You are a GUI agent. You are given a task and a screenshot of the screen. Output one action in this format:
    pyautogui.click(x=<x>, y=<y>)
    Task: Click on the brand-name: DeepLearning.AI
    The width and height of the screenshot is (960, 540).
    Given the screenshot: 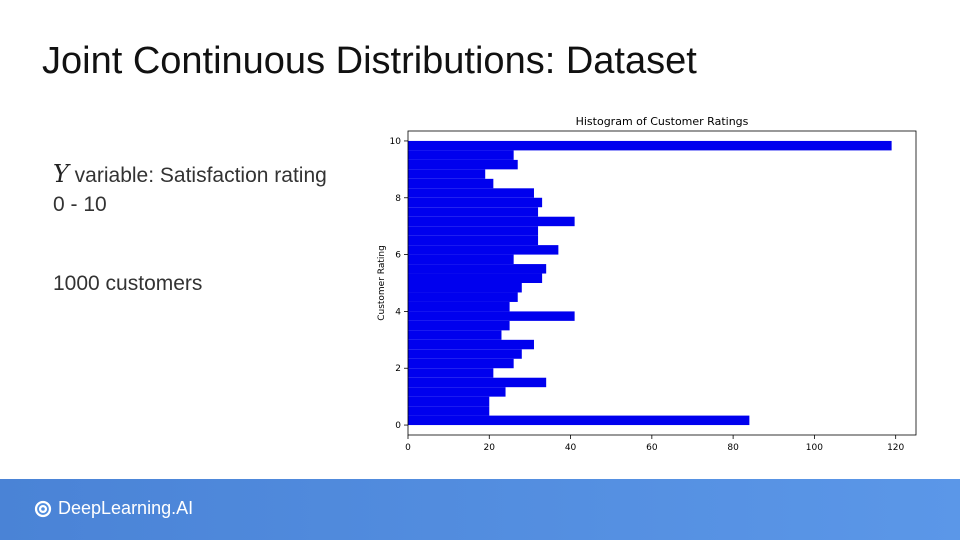 What is the action you would take?
    pyautogui.click(x=126, y=508)
    